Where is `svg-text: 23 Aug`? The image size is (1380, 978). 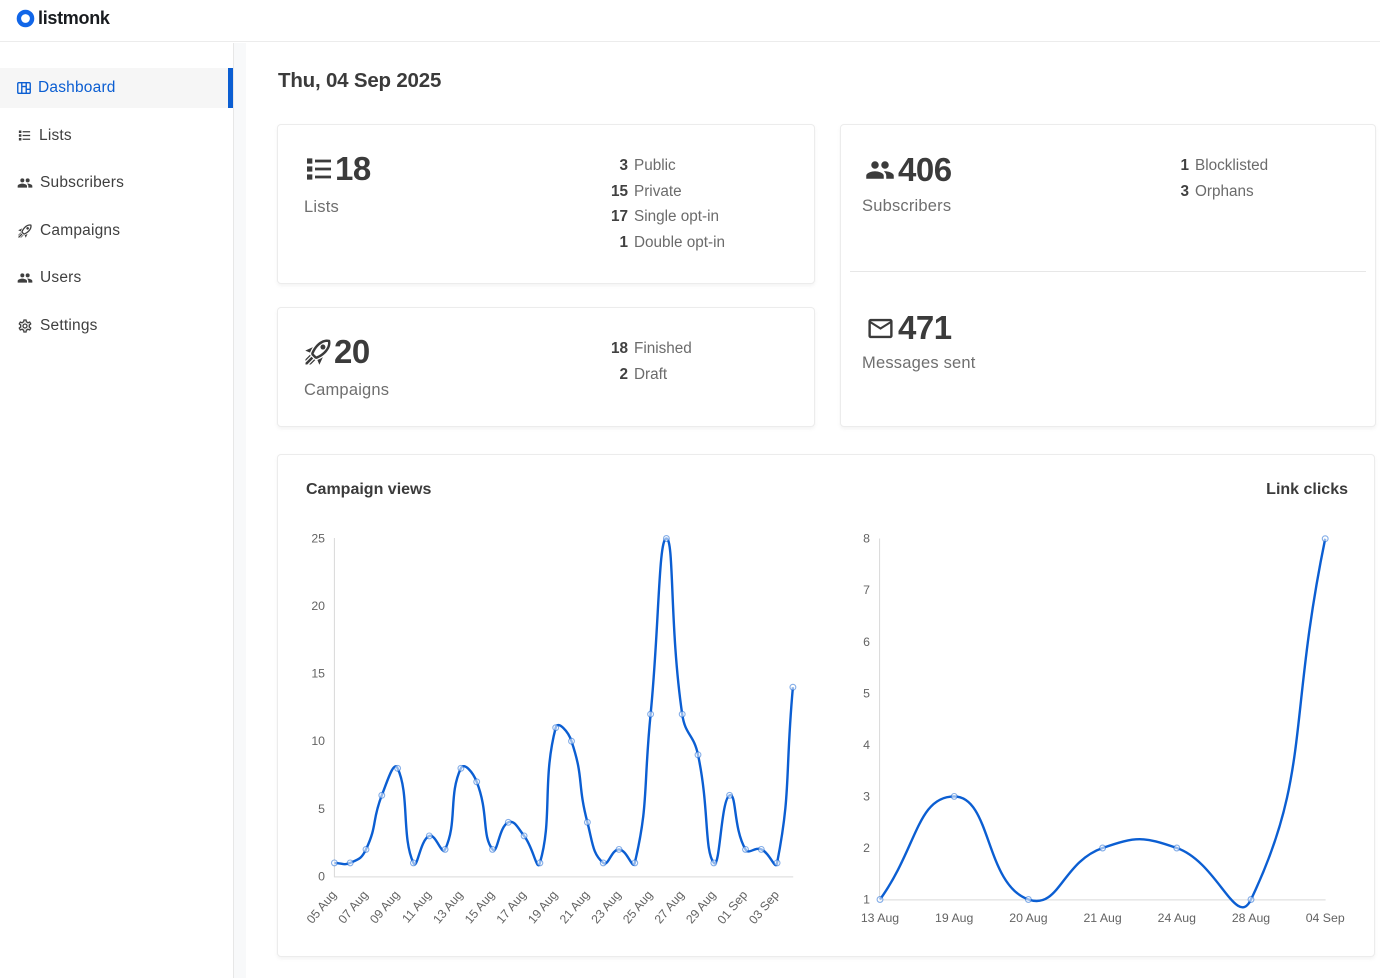 svg-text: 23 Aug is located at coordinates (605, 907).